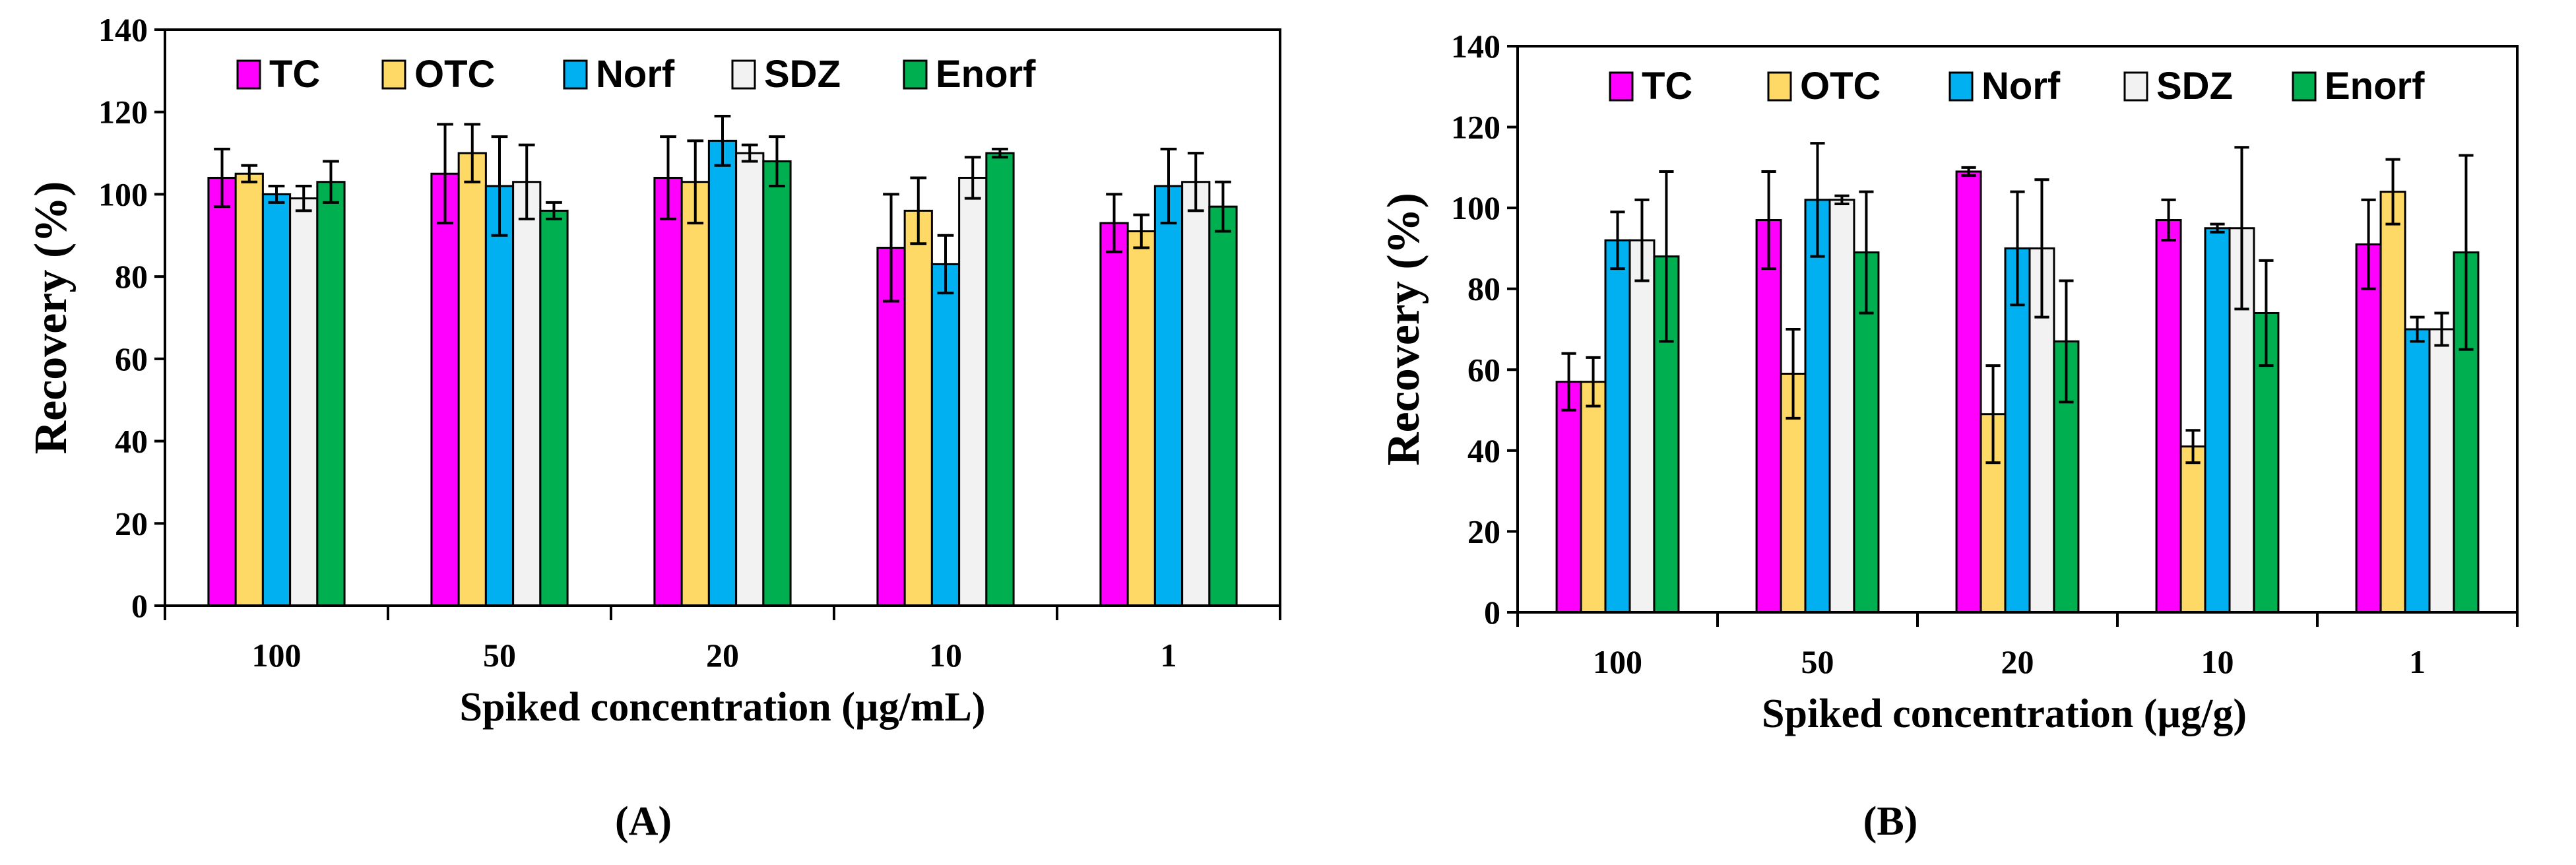 The width and height of the screenshot is (2576, 865). Describe the element at coordinates (643, 822) in the screenshot. I see `panel-label: (A)` at that location.